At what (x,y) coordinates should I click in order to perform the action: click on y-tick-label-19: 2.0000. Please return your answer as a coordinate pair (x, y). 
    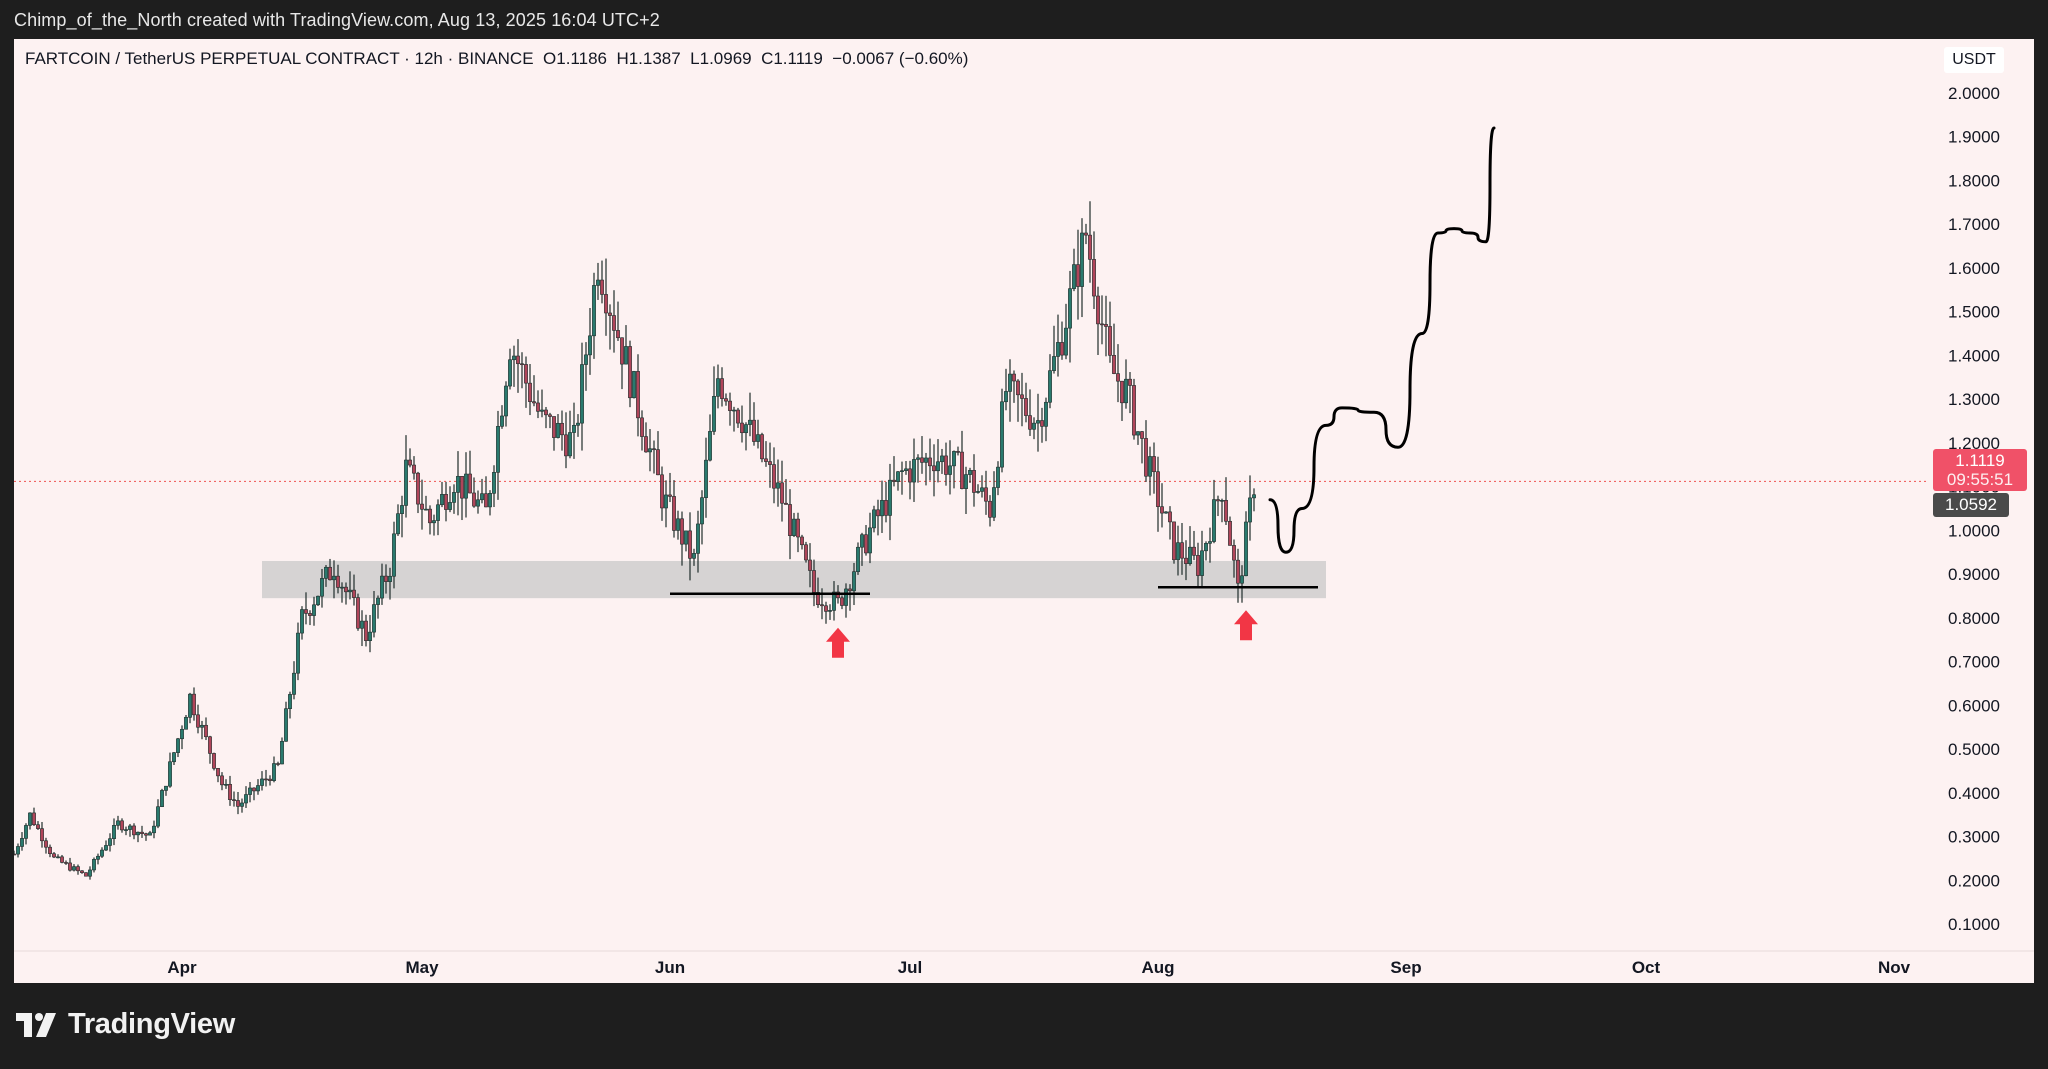
    Looking at the image, I should click on (1974, 93).